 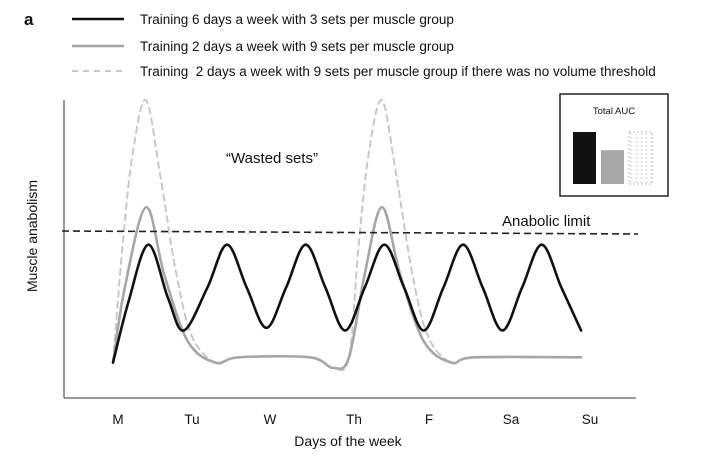 I want to click on x-tick-label: F, so click(x=429, y=419).